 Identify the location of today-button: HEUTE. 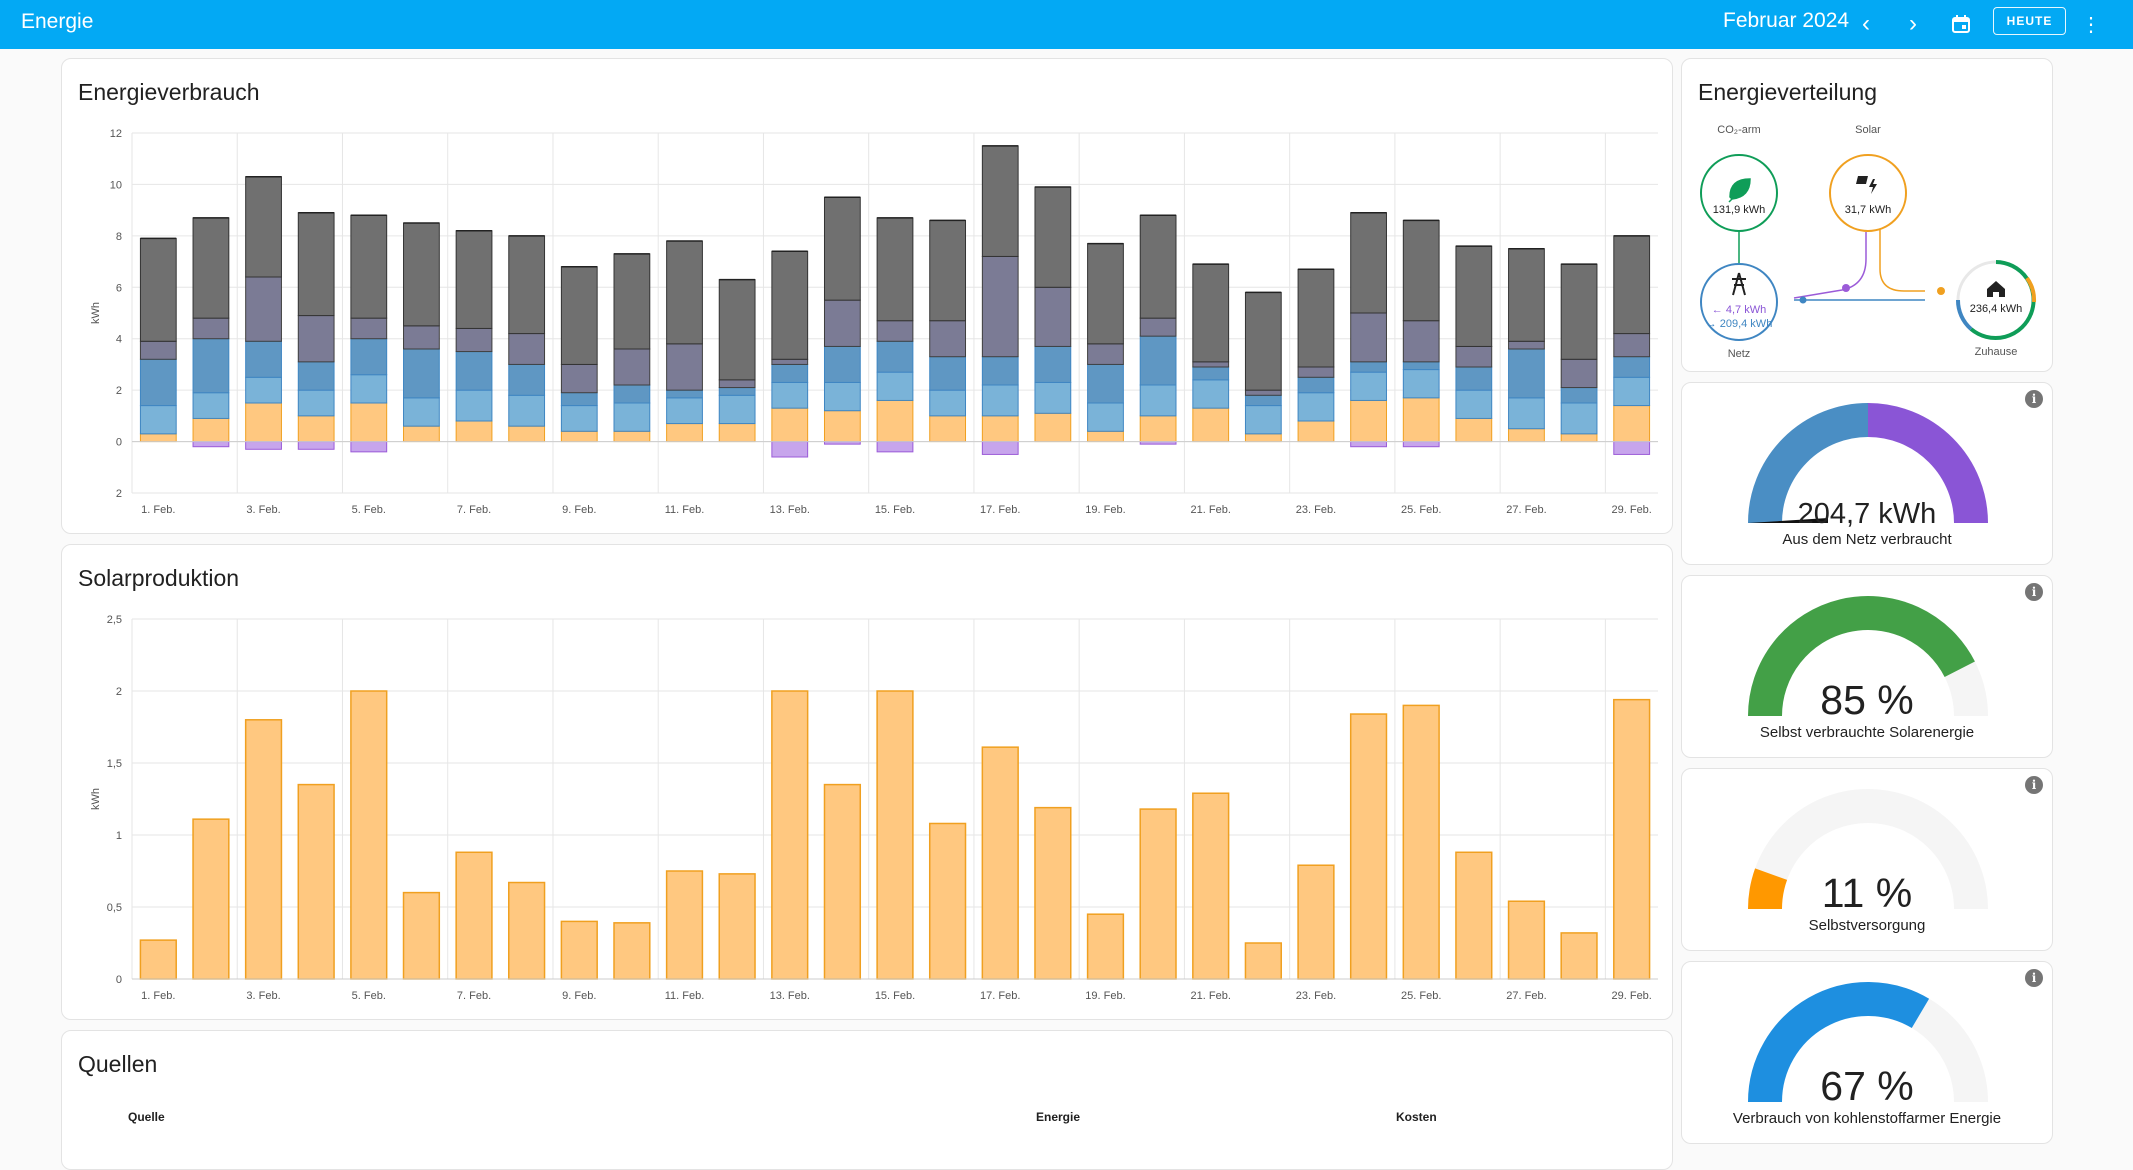
(2029, 21).